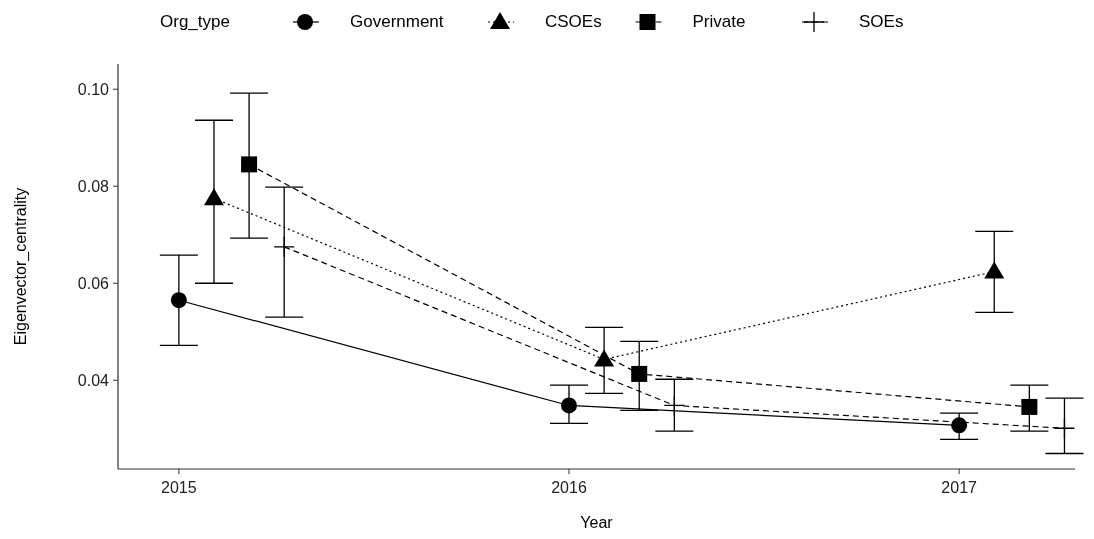 The height and width of the screenshot is (539, 1094). I want to click on x-tick-label: 2016, so click(569, 487).